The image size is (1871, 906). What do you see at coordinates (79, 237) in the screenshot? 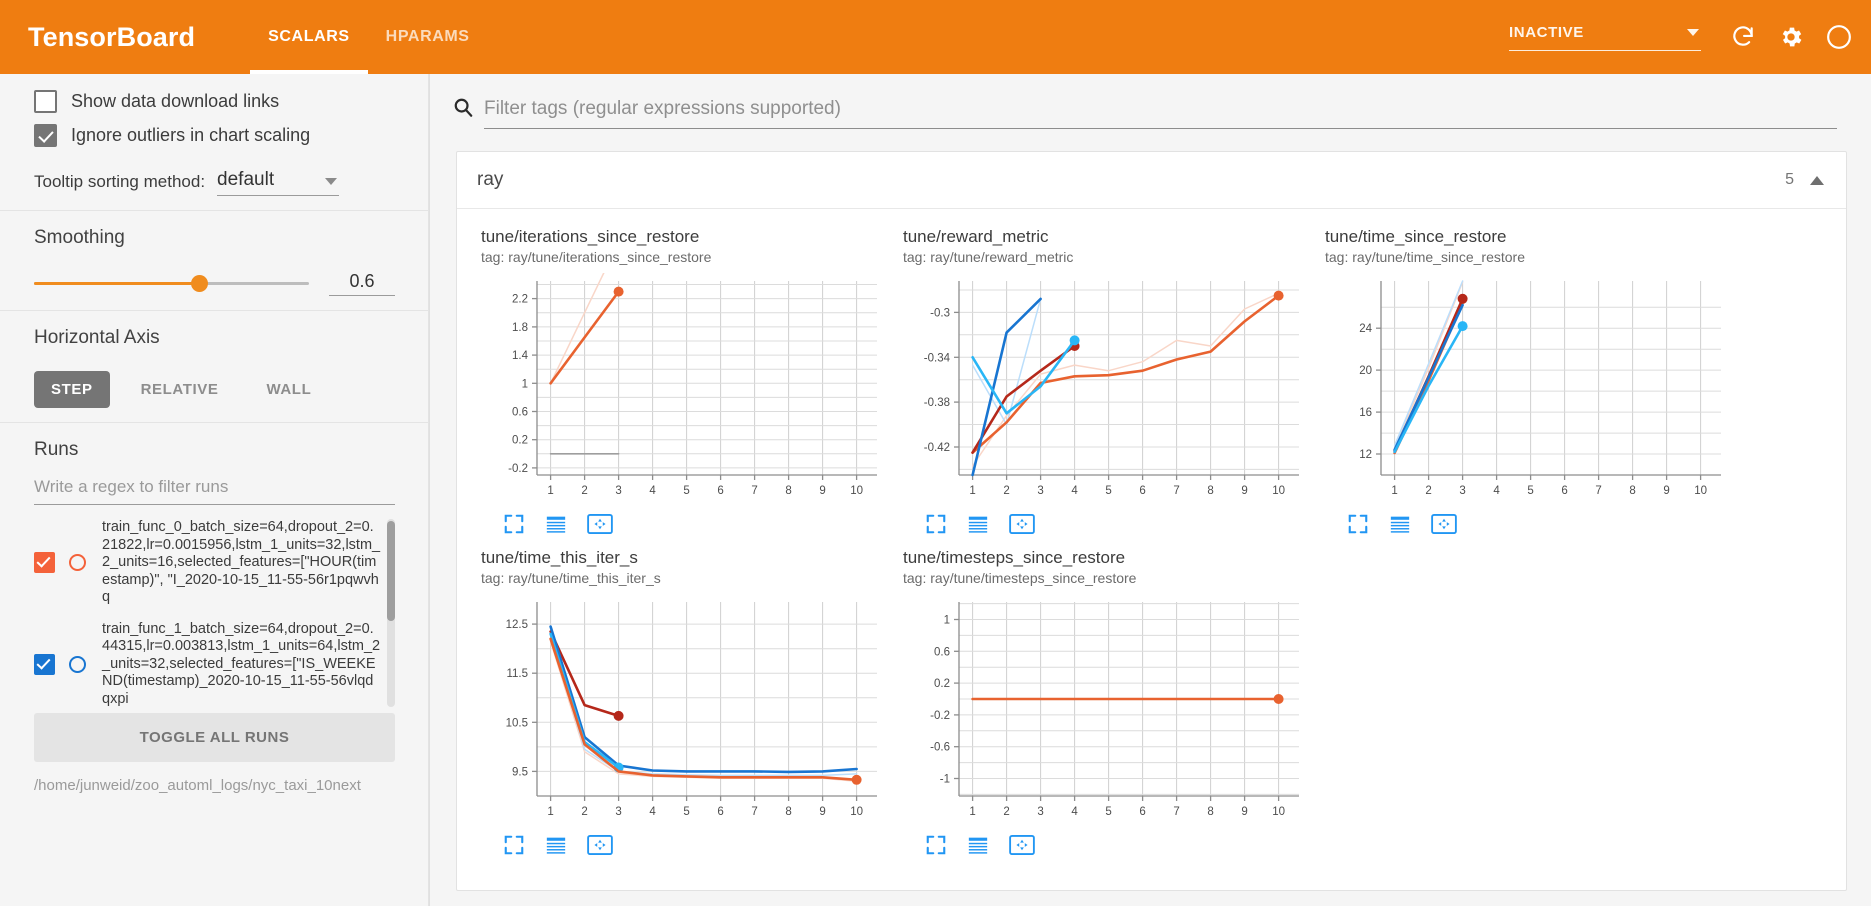
I see `smoothing-label: Smoothing` at bounding box center [79, 237].